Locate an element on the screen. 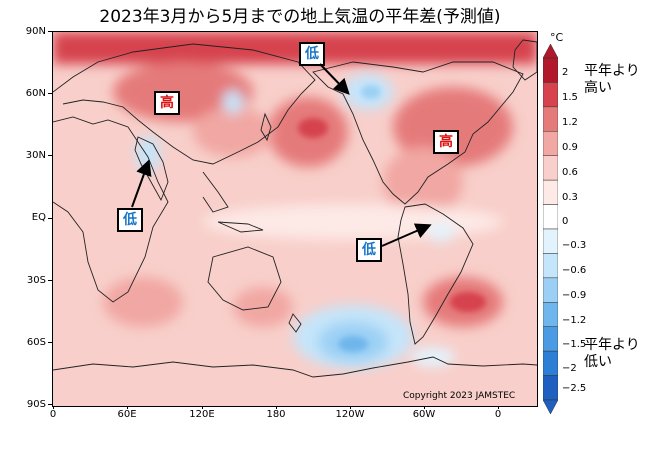 The image size is (650, 458). colorbar-tick-0-6: 0.6 is located at coordinates (570, 172).